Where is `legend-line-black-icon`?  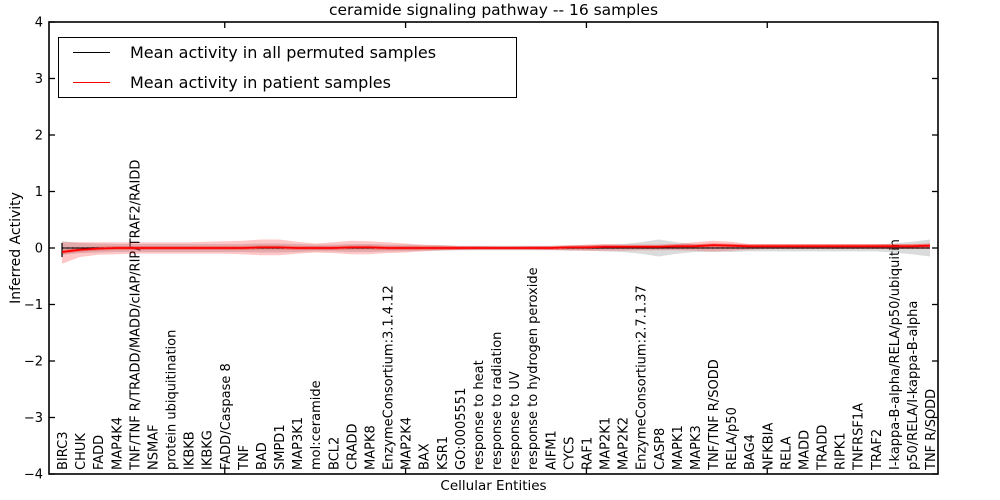 legend-line-black-icon is located at coordinates (91, 53).